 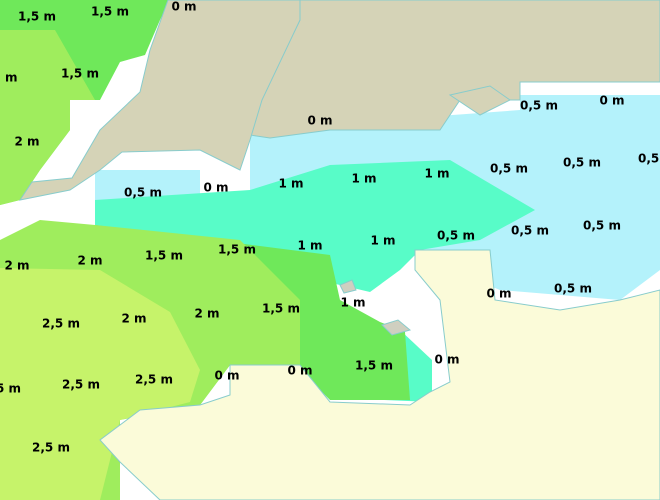 I want to click on land-isle-of-wight, so click(x=479, y=100).